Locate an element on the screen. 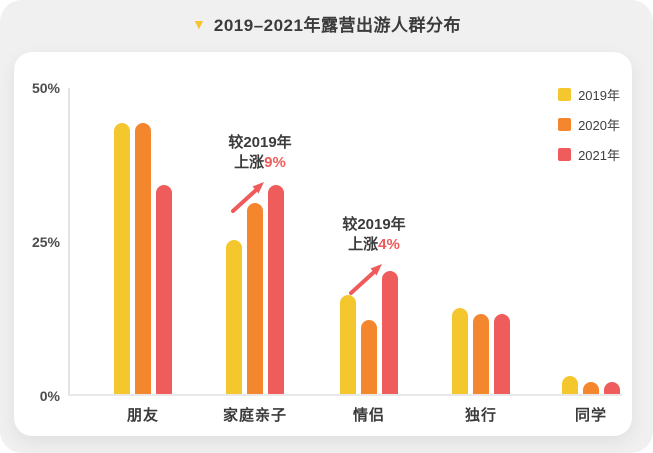  legend-item-2019年: 2019年 is located at coordinates (589, 94).